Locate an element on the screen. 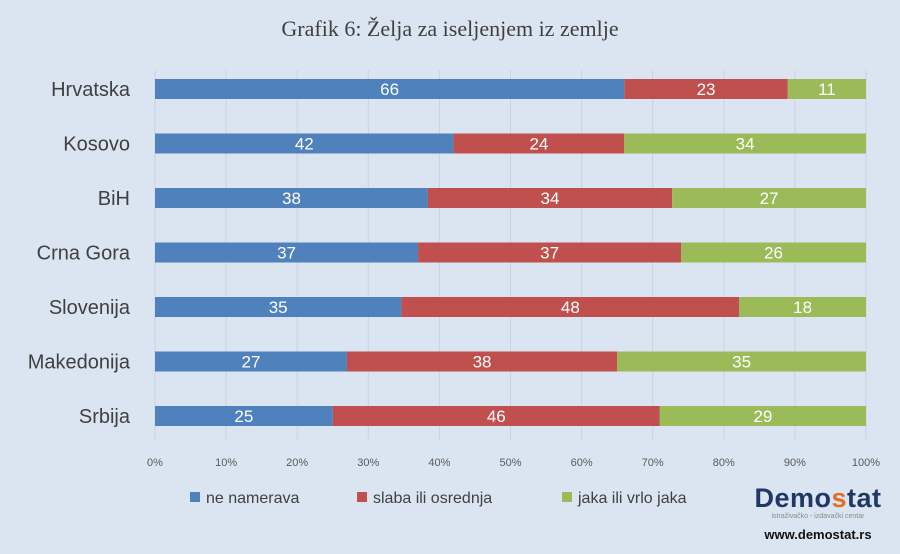 This screenshot has height=554, width=900. data-label: 42 is located at coordinates (304, 144).